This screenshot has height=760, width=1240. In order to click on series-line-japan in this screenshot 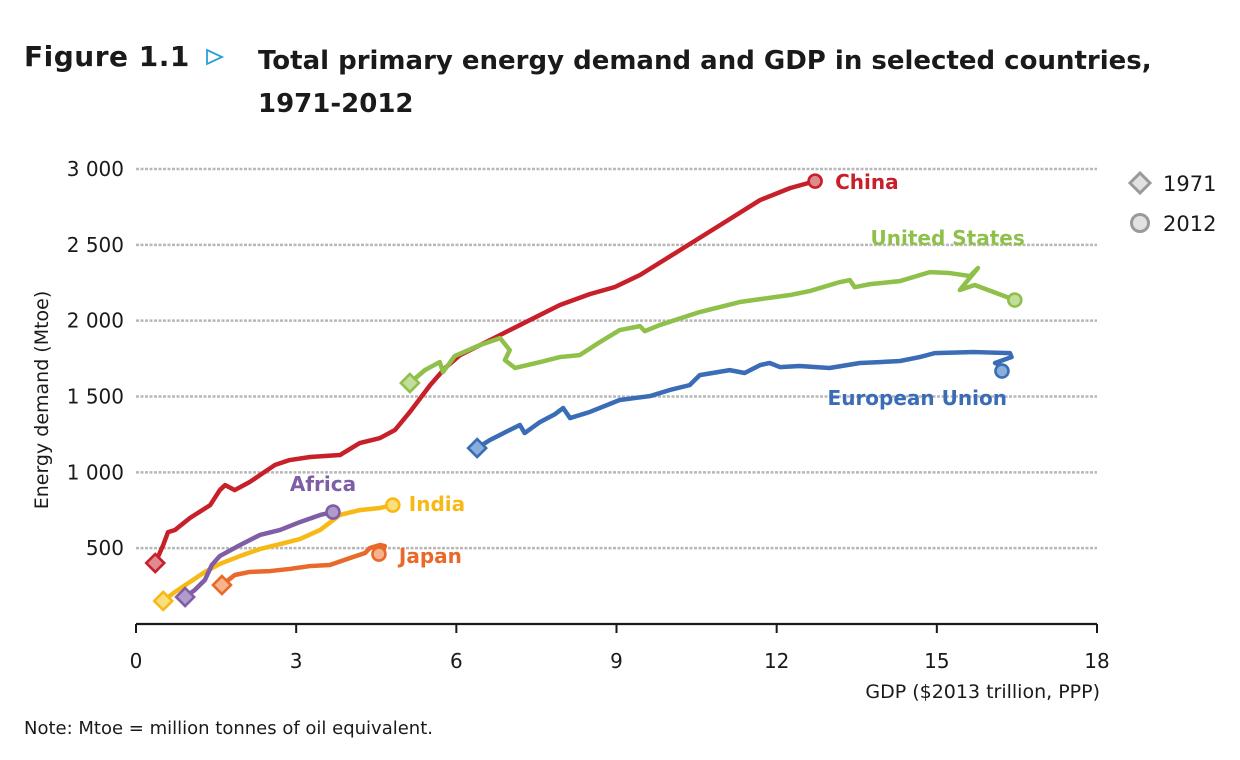, I will do `click(303, 565)`.